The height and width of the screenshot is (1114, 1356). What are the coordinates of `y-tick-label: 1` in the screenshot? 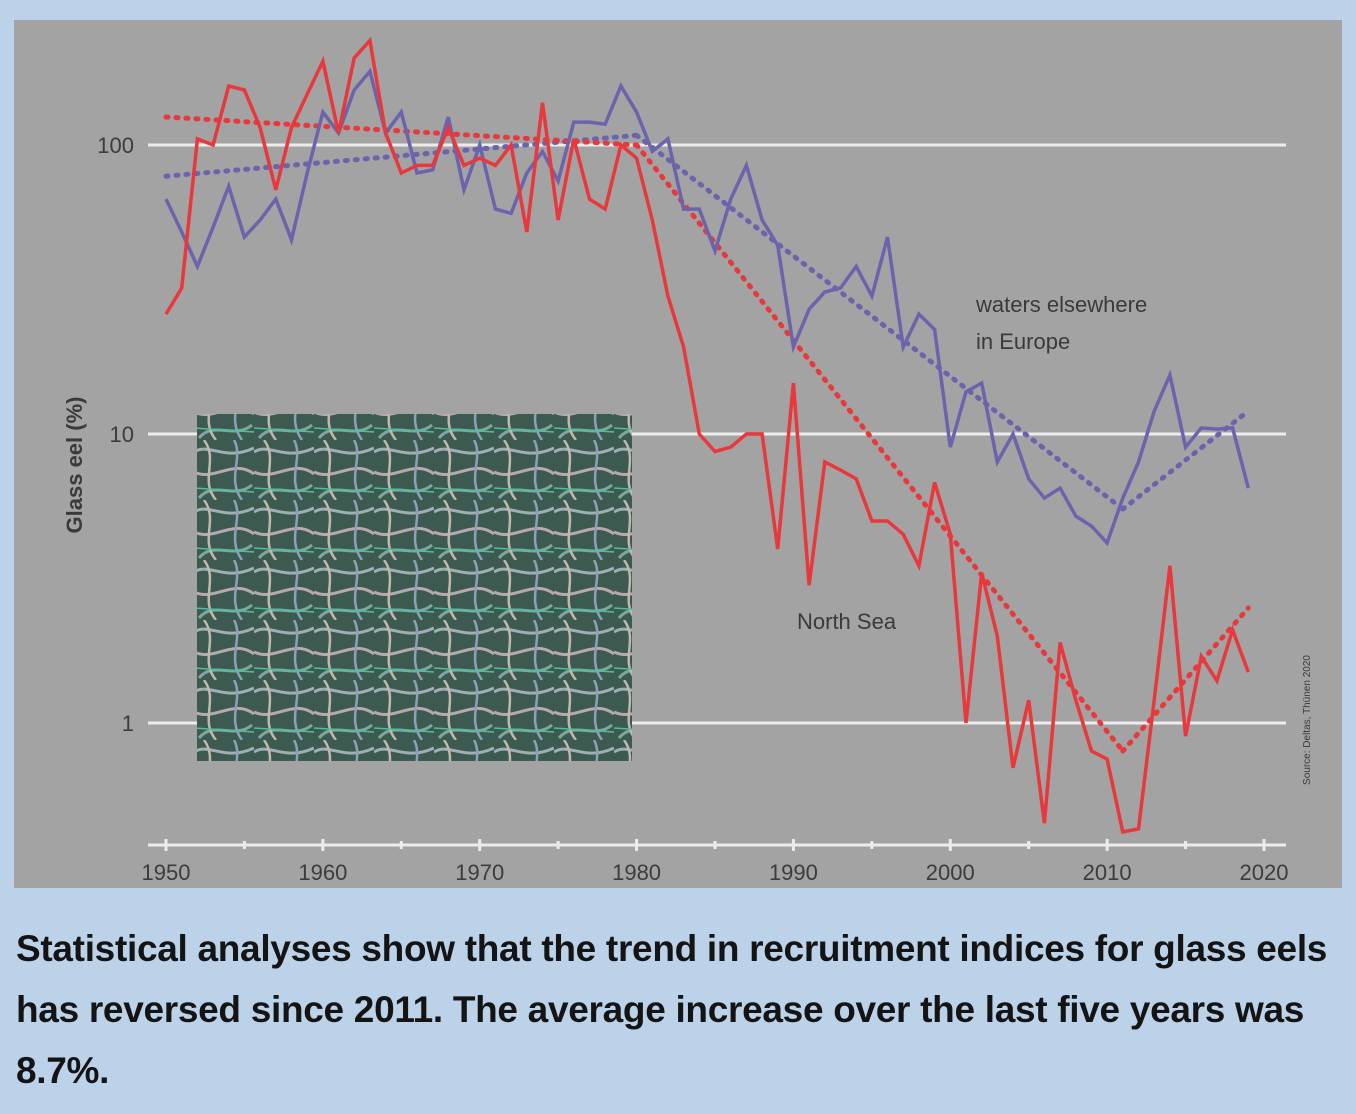 It's located at (128, 723).